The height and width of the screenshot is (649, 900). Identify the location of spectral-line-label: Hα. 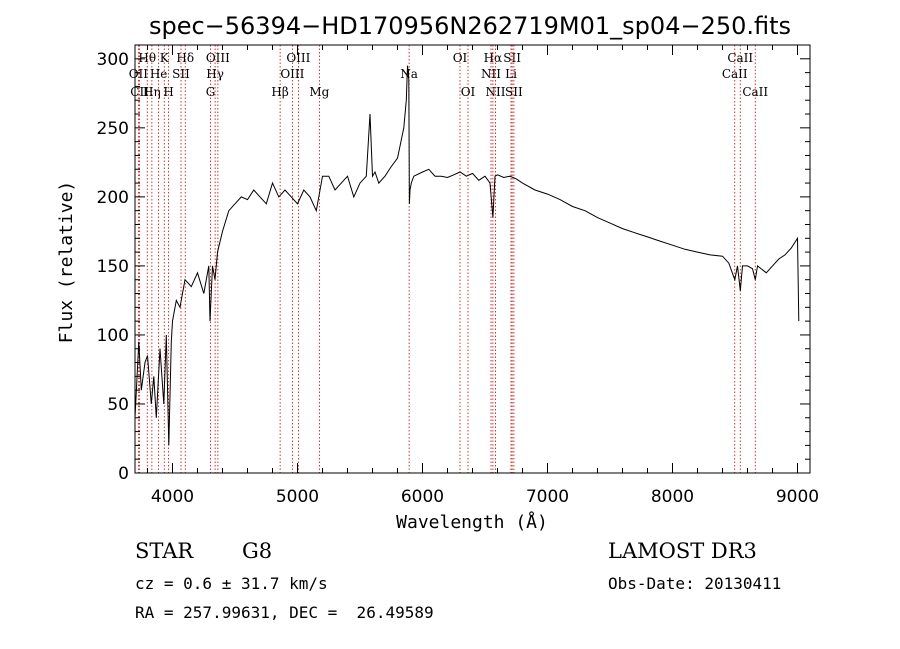
(493, 58).